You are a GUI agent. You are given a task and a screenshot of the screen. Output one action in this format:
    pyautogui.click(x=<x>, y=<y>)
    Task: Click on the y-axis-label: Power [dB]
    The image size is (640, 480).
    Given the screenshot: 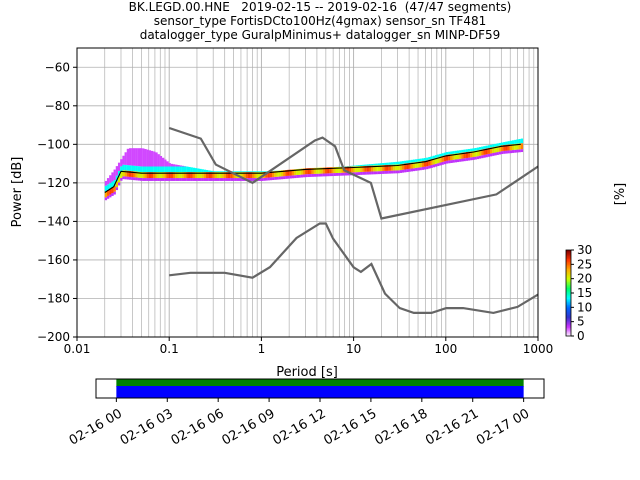 What is the action you would take?
    pyautogui.click(x=17, y=192)
    